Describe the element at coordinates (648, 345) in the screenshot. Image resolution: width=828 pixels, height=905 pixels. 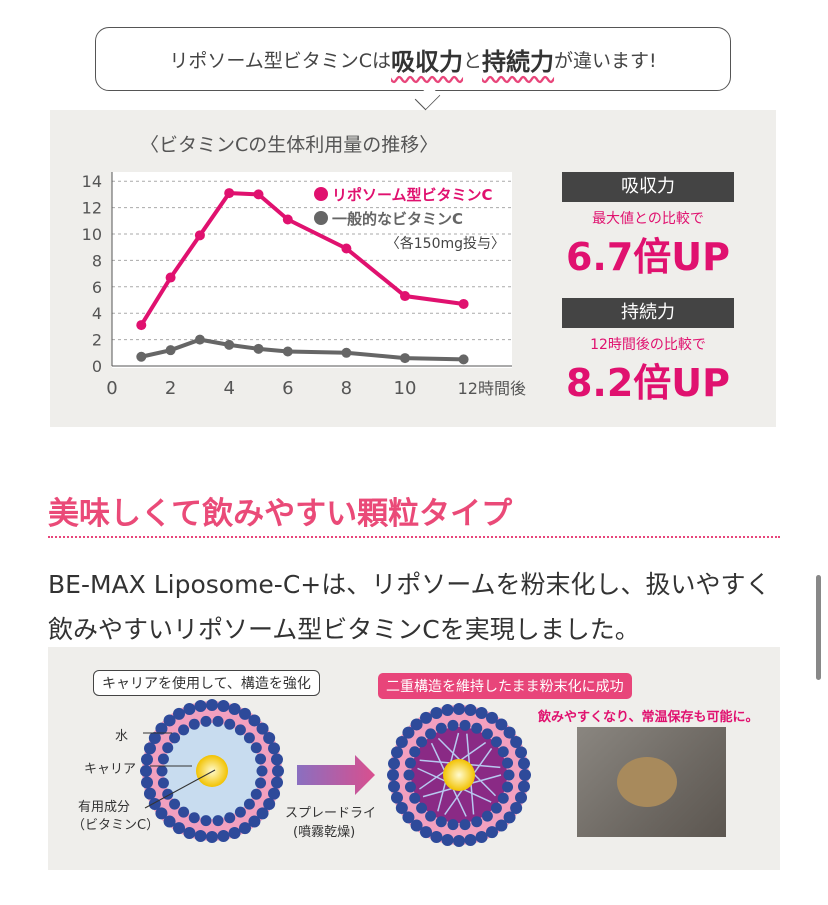
I see `stat-sub: 12時間後の比較で` at that location.